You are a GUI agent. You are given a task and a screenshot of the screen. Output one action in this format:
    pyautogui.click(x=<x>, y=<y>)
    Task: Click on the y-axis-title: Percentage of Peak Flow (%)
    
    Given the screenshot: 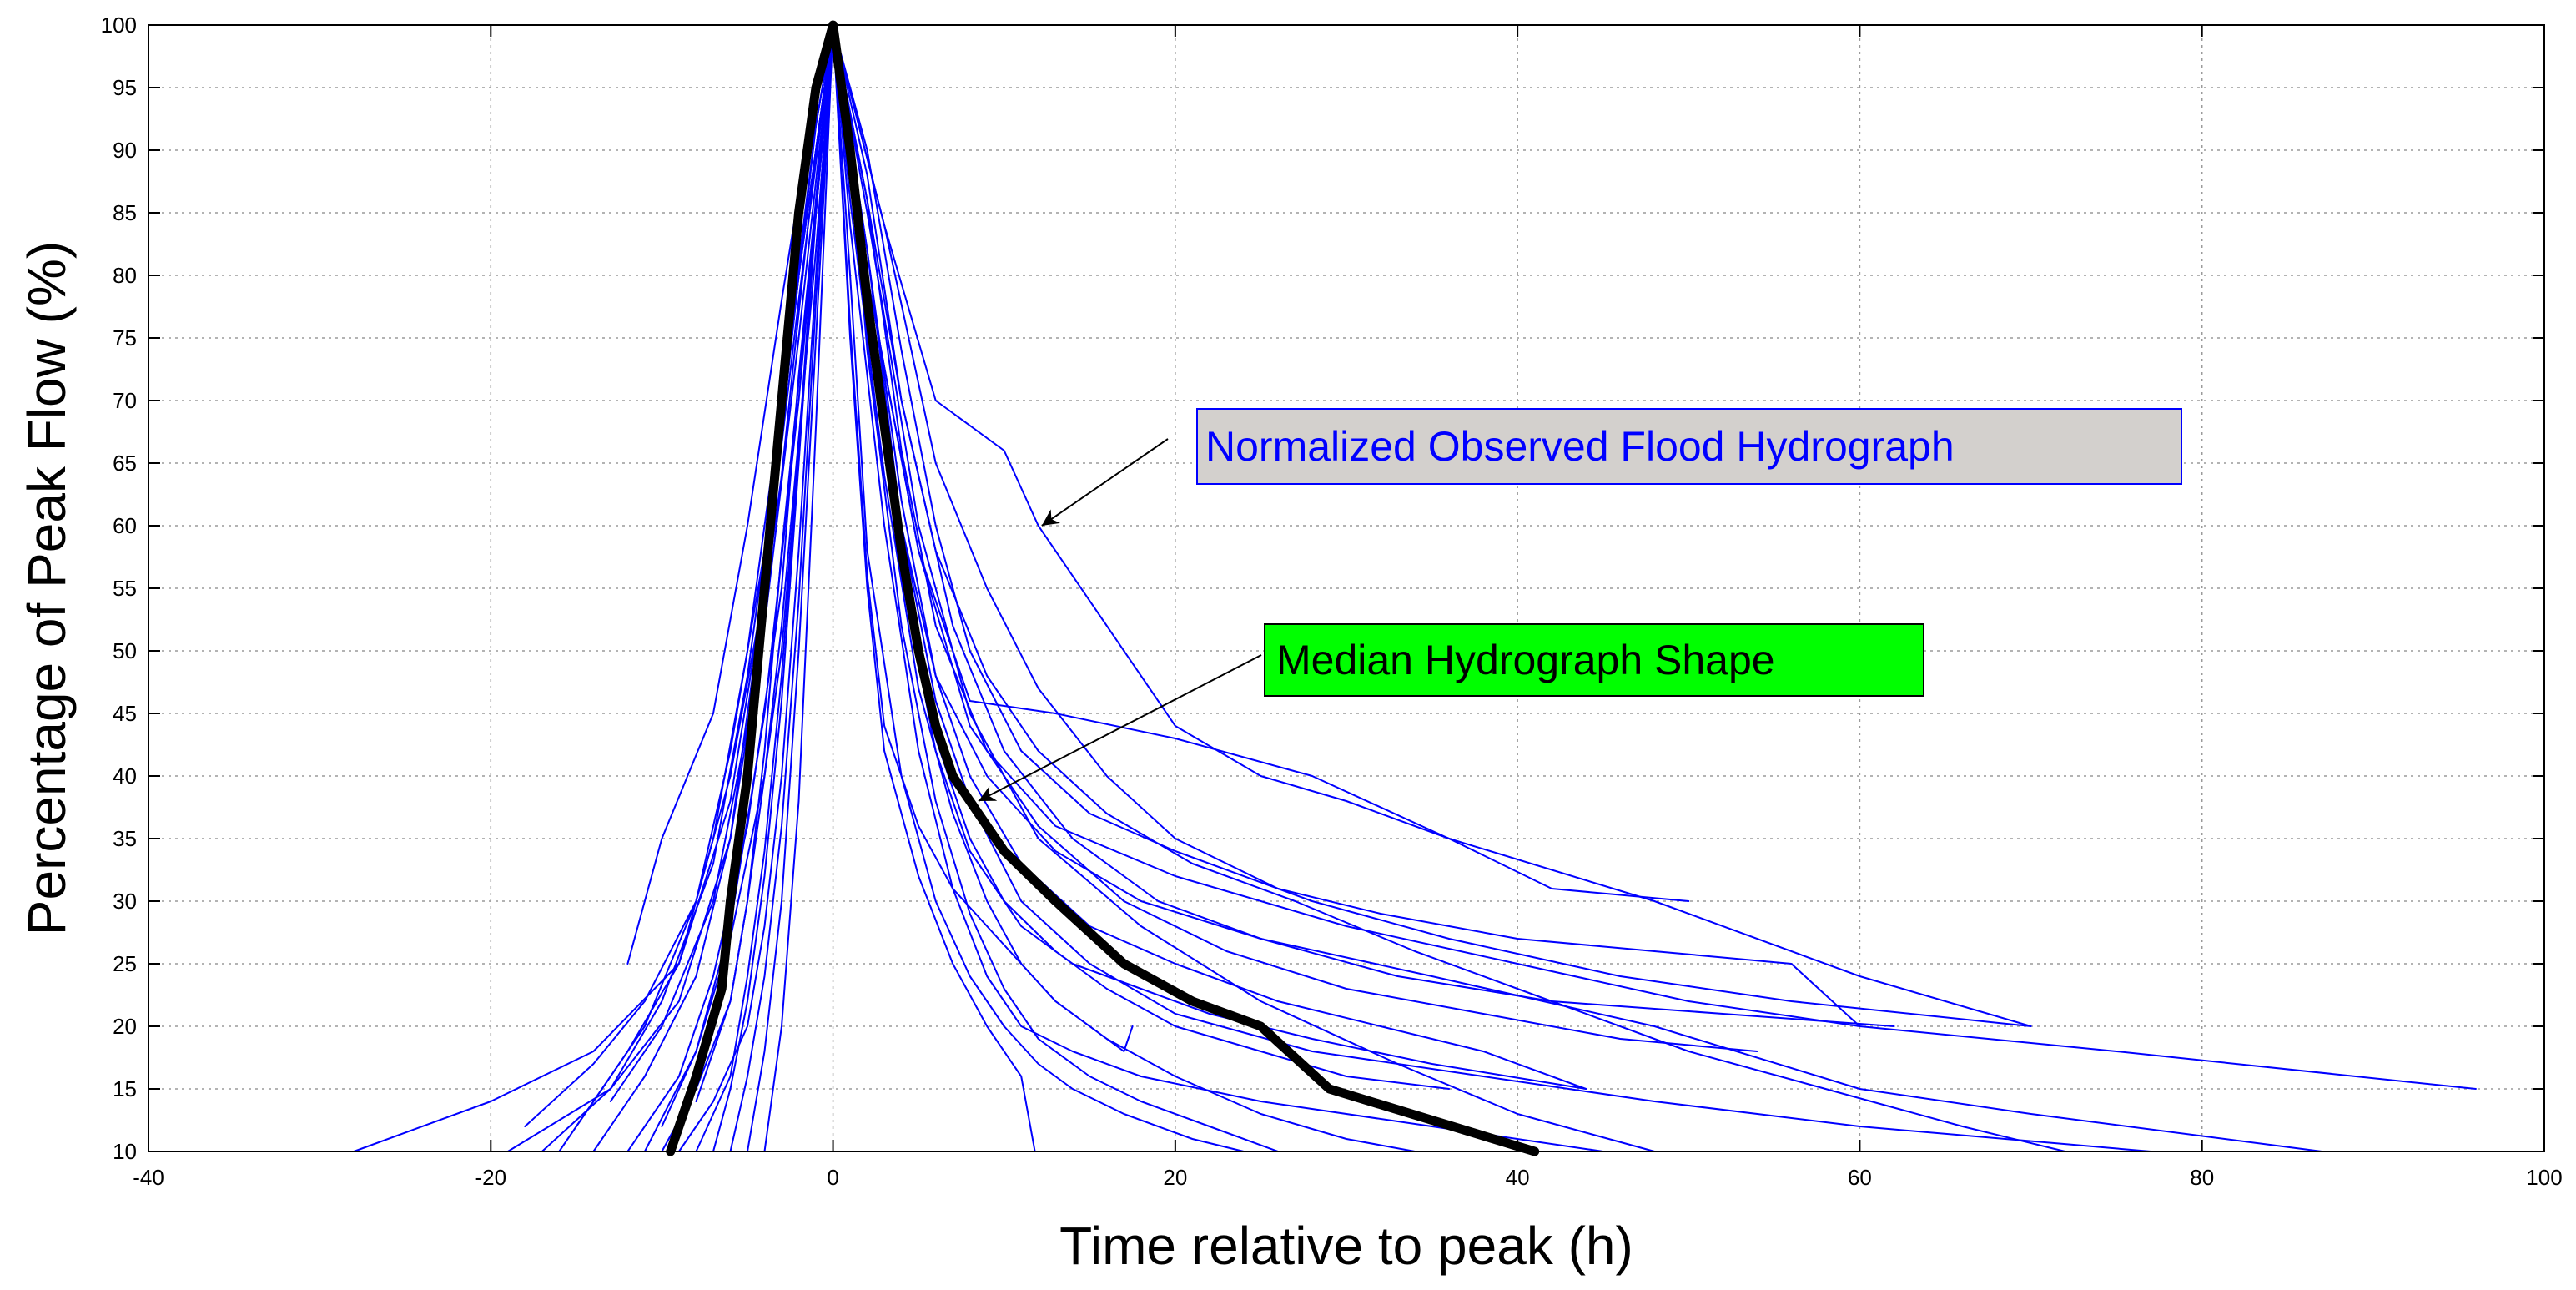 What is the action you would take?
    pyautogui.click(x=47, y=588)
    